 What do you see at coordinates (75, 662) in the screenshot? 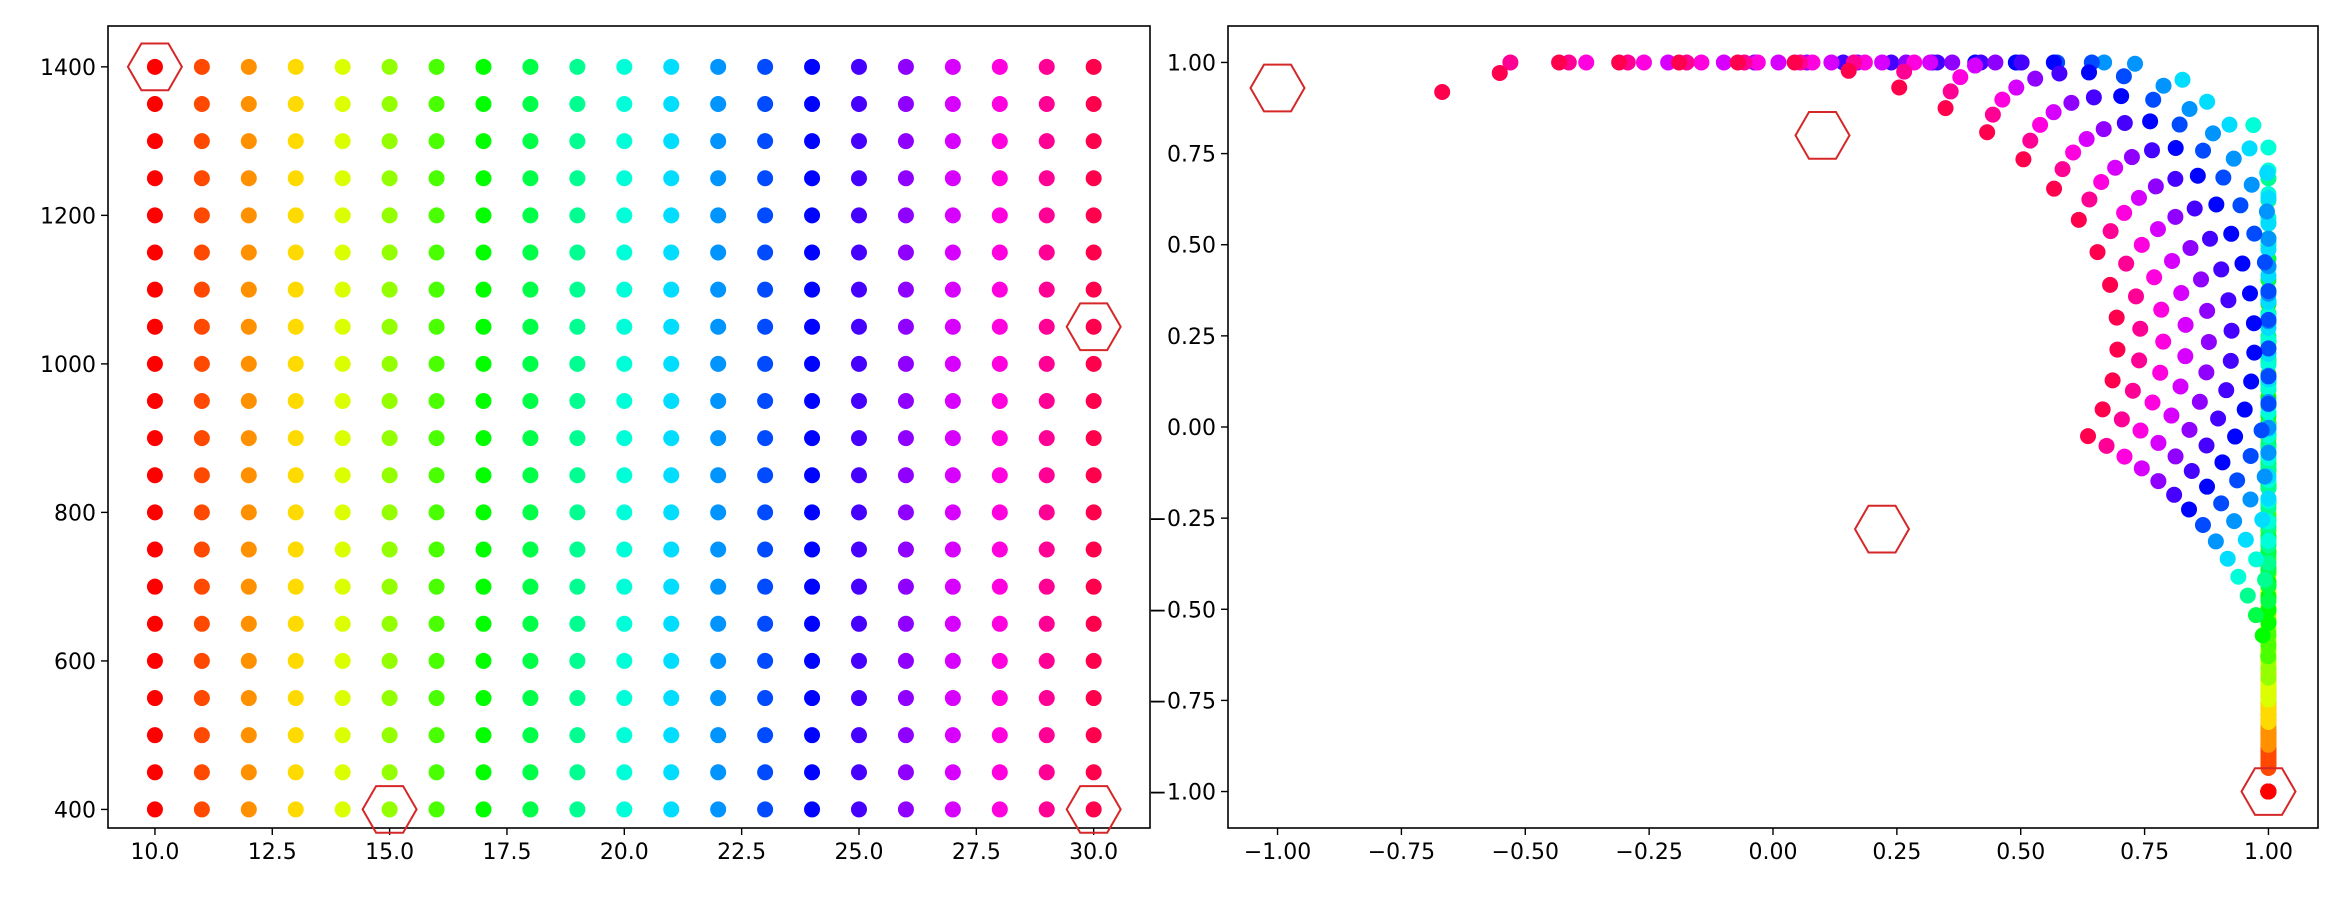
I see `y-tick-label: 600` at bounding box center [75, 662].